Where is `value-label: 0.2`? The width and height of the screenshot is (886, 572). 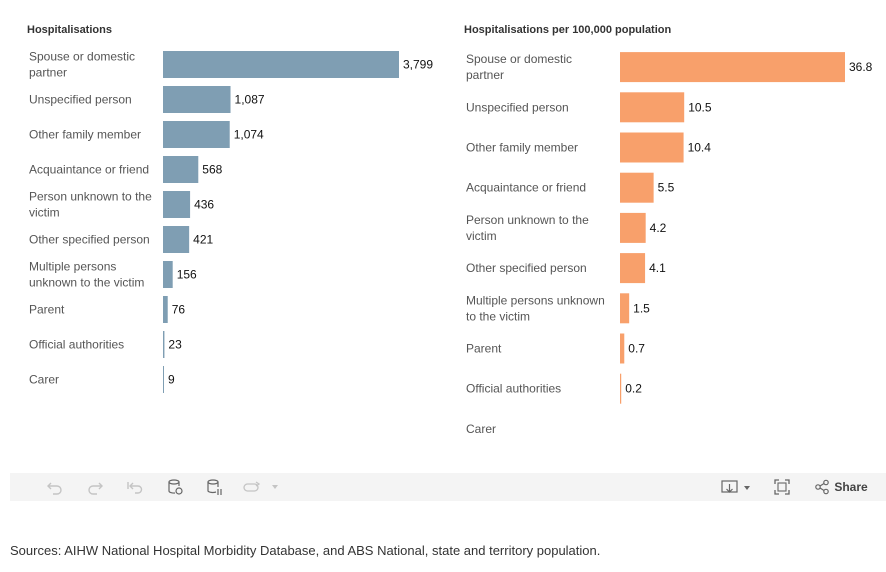 value-label: 0.2 is located at coordinates (633, 389).